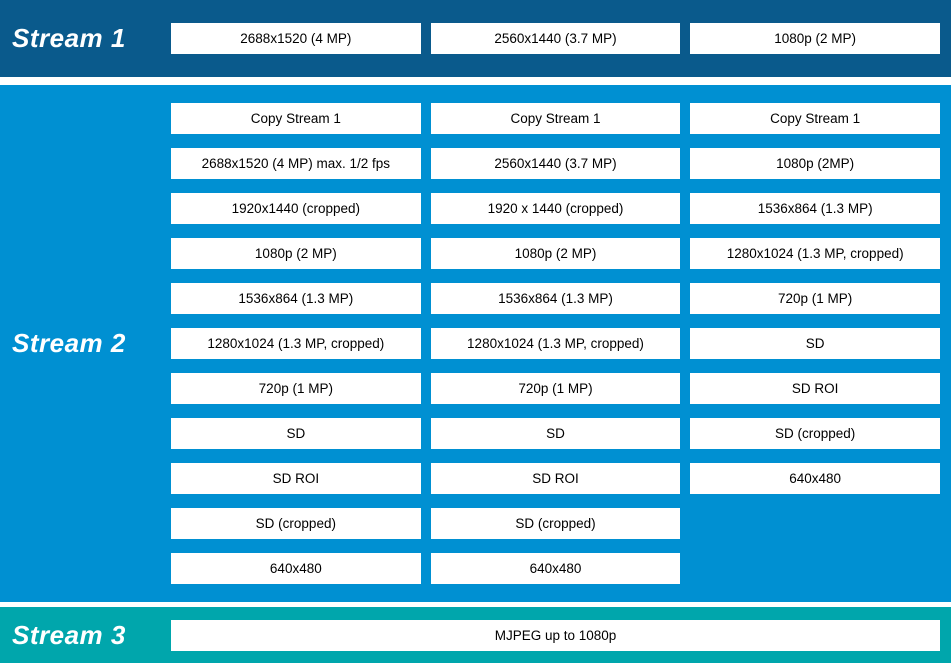 This screenshot has width=951, height=663. What do you see at coordinates (555, 635) in the screenshot?
I see `resolution-box: MJPEG up to 1080p` at bounding box center [555, 635].